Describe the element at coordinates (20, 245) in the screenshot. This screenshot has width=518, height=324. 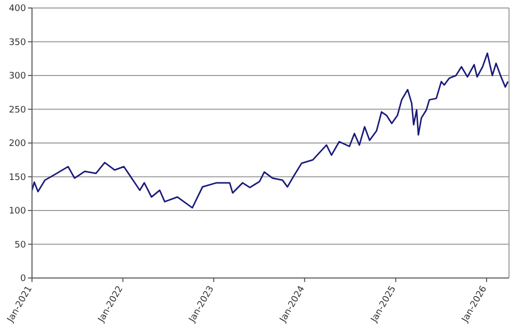
I see `y-tick-label: 50` at that location.